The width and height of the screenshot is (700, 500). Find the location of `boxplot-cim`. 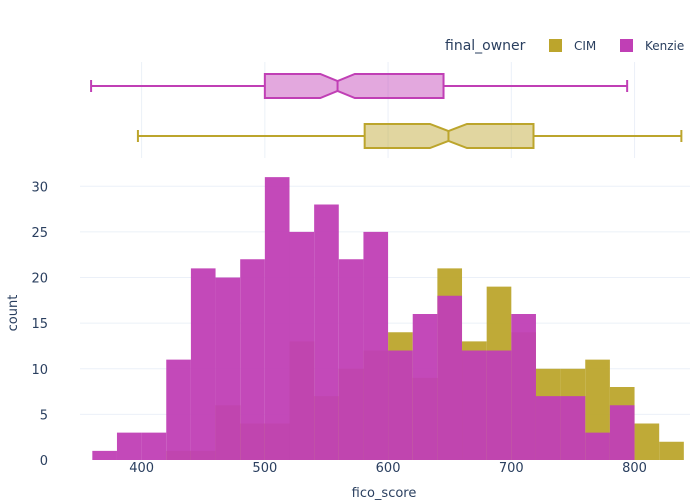

boxplot-cim is located at coordinates (409, 136).